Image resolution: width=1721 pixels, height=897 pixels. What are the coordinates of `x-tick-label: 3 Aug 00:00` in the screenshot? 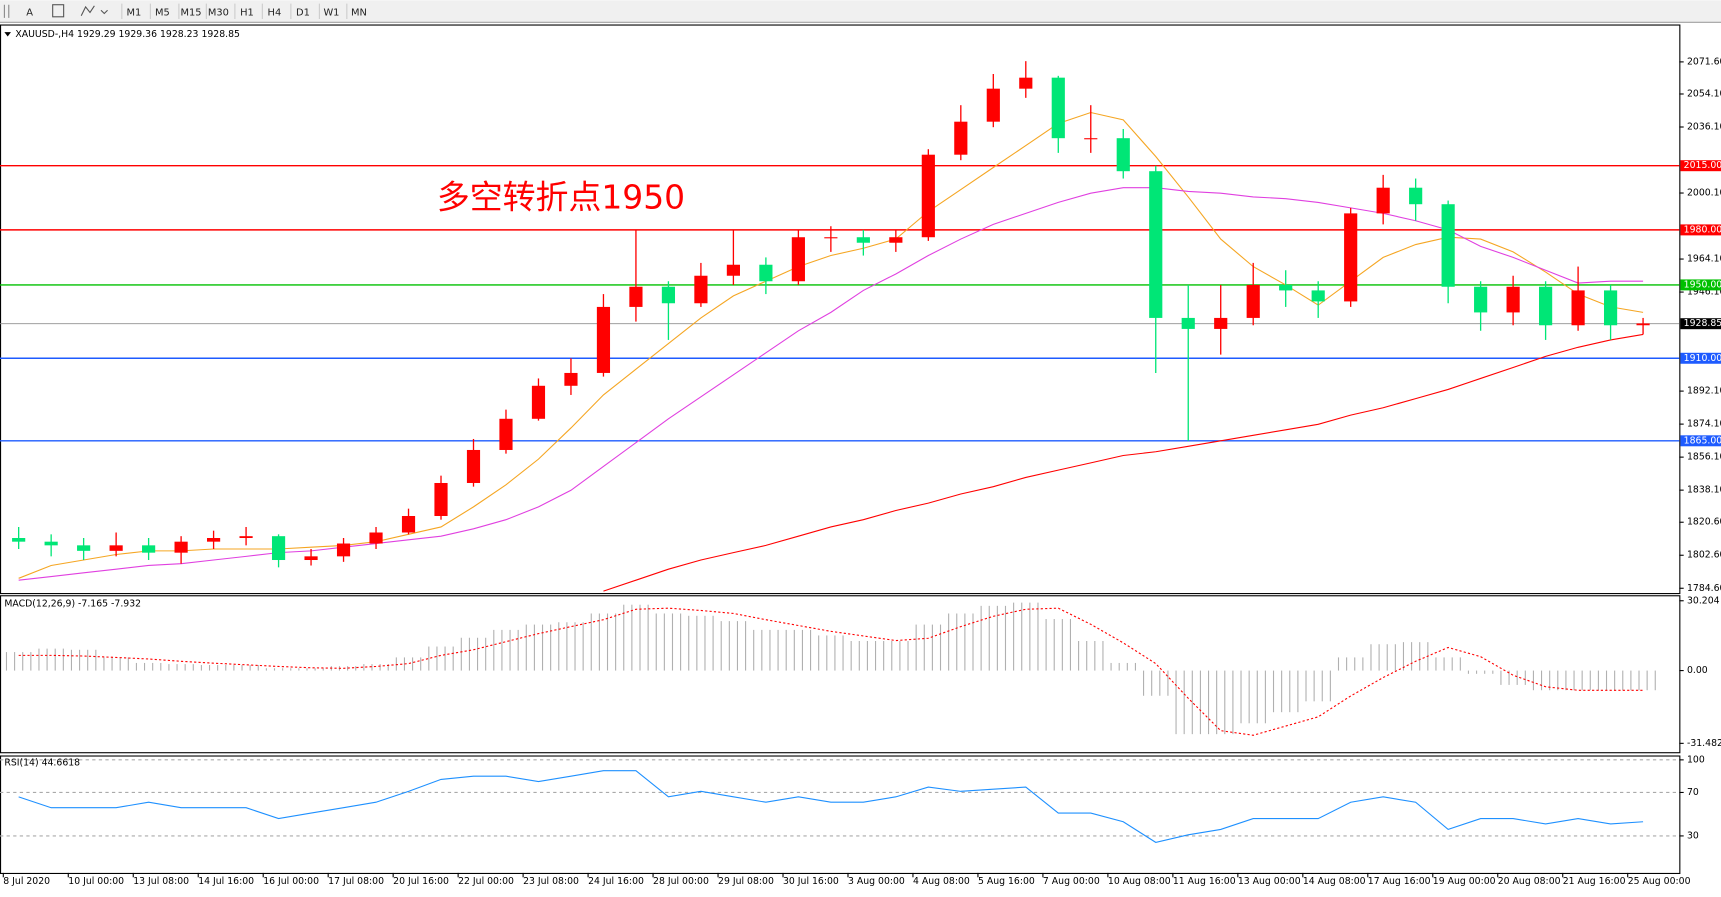 It's located at (876, 881).